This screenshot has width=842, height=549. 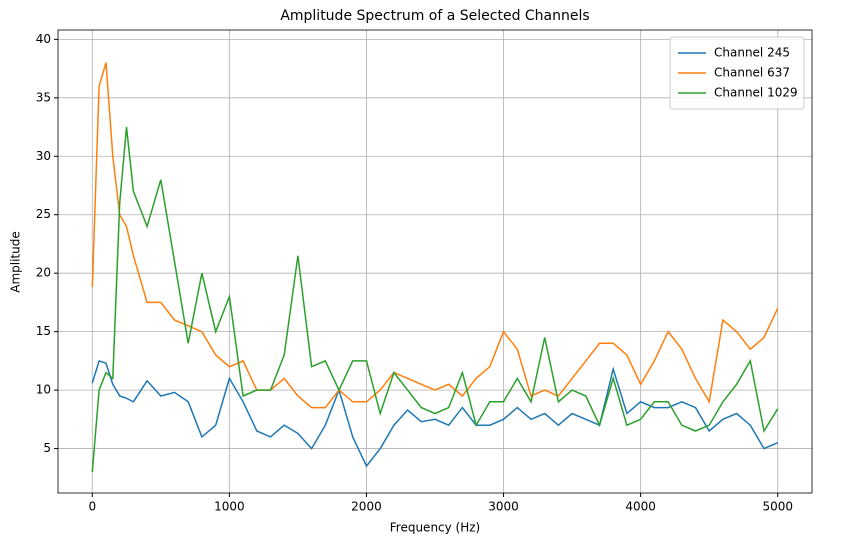 I want to click on legend-label: Channel 637, so click(x=752, y=73).